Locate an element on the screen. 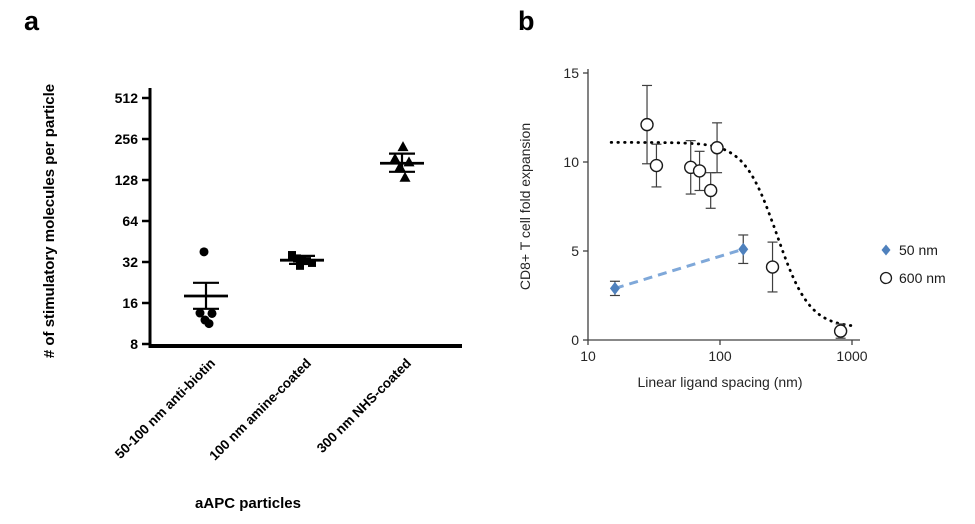  svg-text: CD8+ T cell fold expansion is located at coordinates (525, 206).